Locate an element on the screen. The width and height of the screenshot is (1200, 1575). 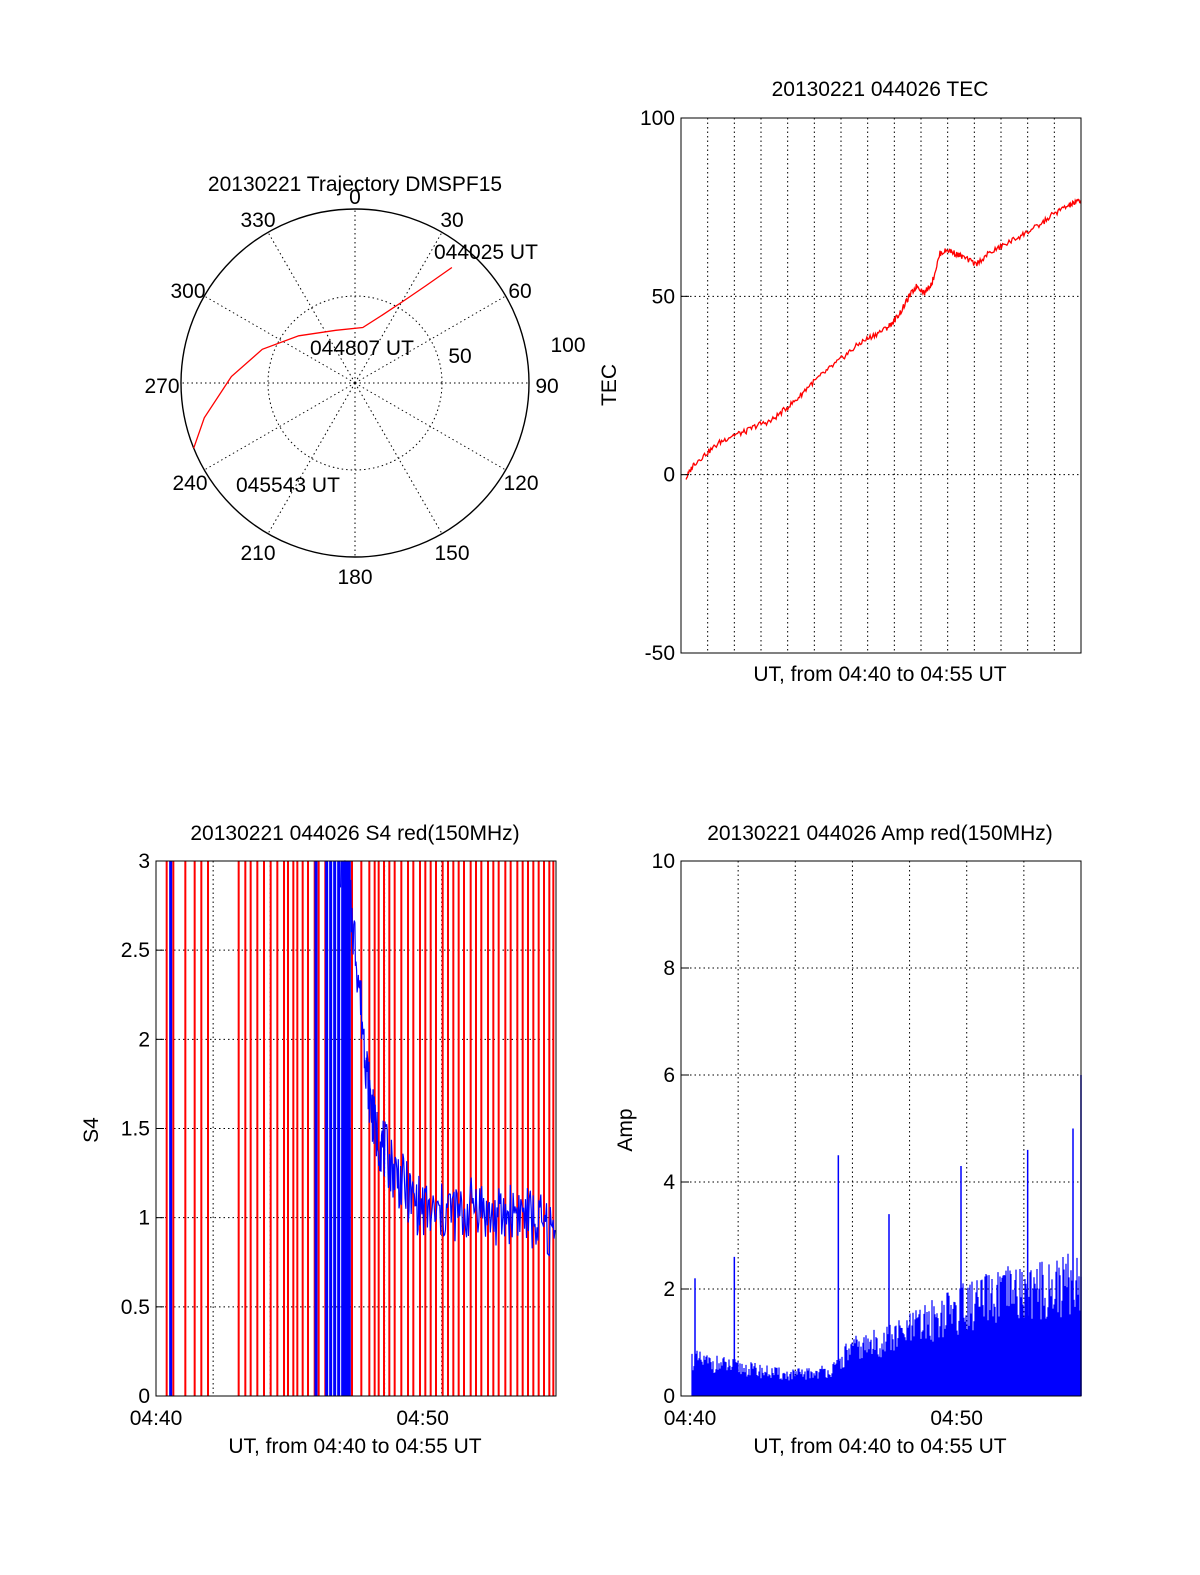
radial-label-100: 100 is located at coordinates (567, 345).